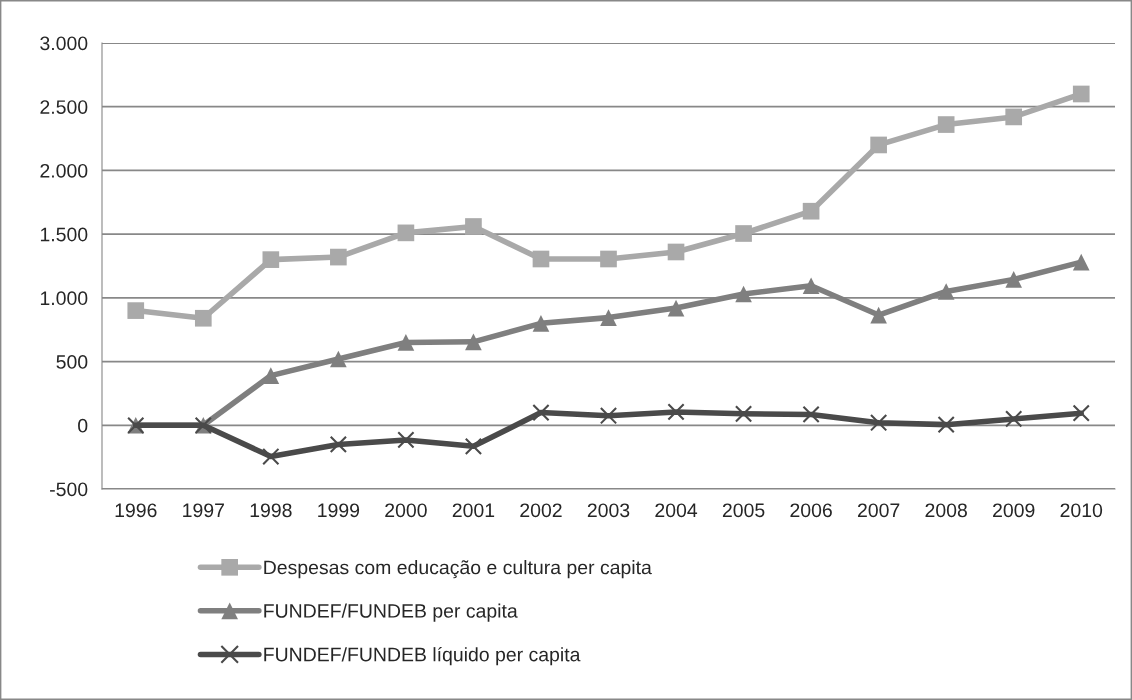 The height and width of the screenshot is (700, 1132). Describe the element at coordinates (72, 362) in the screenshot. I see `y-tick-label: 500` at that location.